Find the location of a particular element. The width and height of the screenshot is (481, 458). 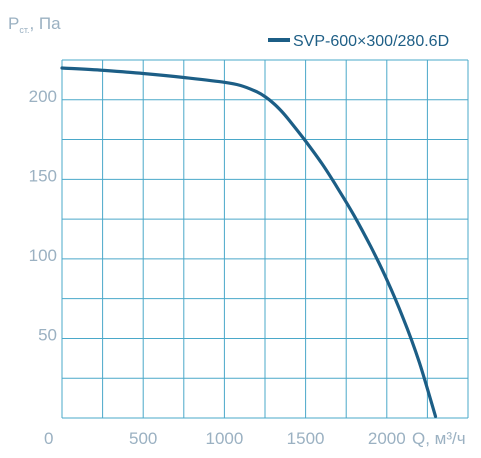

x-tick-label: 1000 is located at coordinates (224, 438).